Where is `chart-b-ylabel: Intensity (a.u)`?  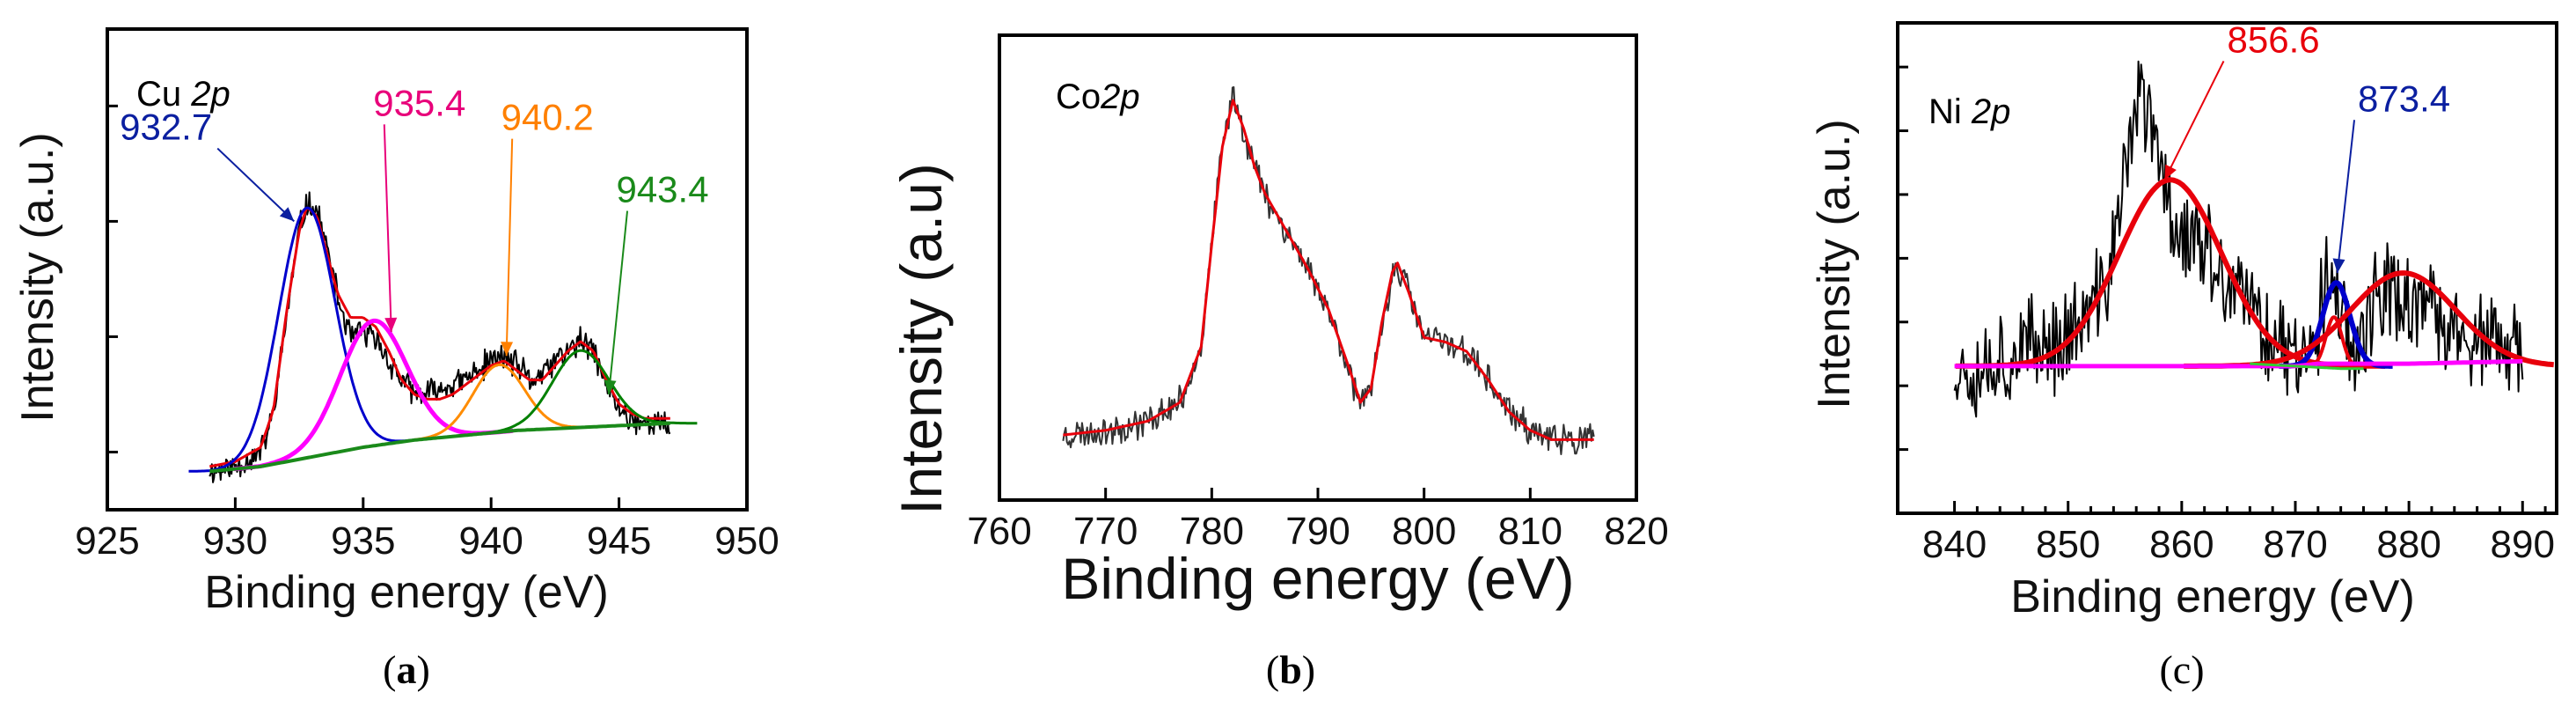
chart-b-ylabel: Intensity (a.u) is located at coordinates (921, 339).